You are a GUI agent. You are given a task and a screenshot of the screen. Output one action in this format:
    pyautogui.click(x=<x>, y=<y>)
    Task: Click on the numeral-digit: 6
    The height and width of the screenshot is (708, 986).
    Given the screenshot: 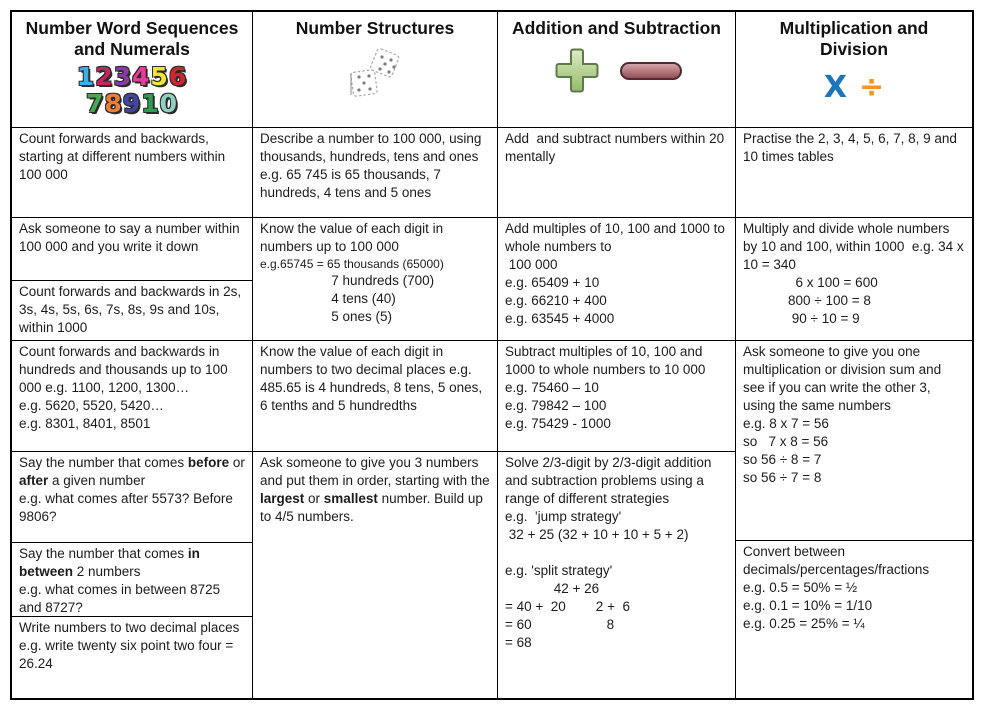 What is the action you would take?
    pyautogui.click(x=178, y=76)
    